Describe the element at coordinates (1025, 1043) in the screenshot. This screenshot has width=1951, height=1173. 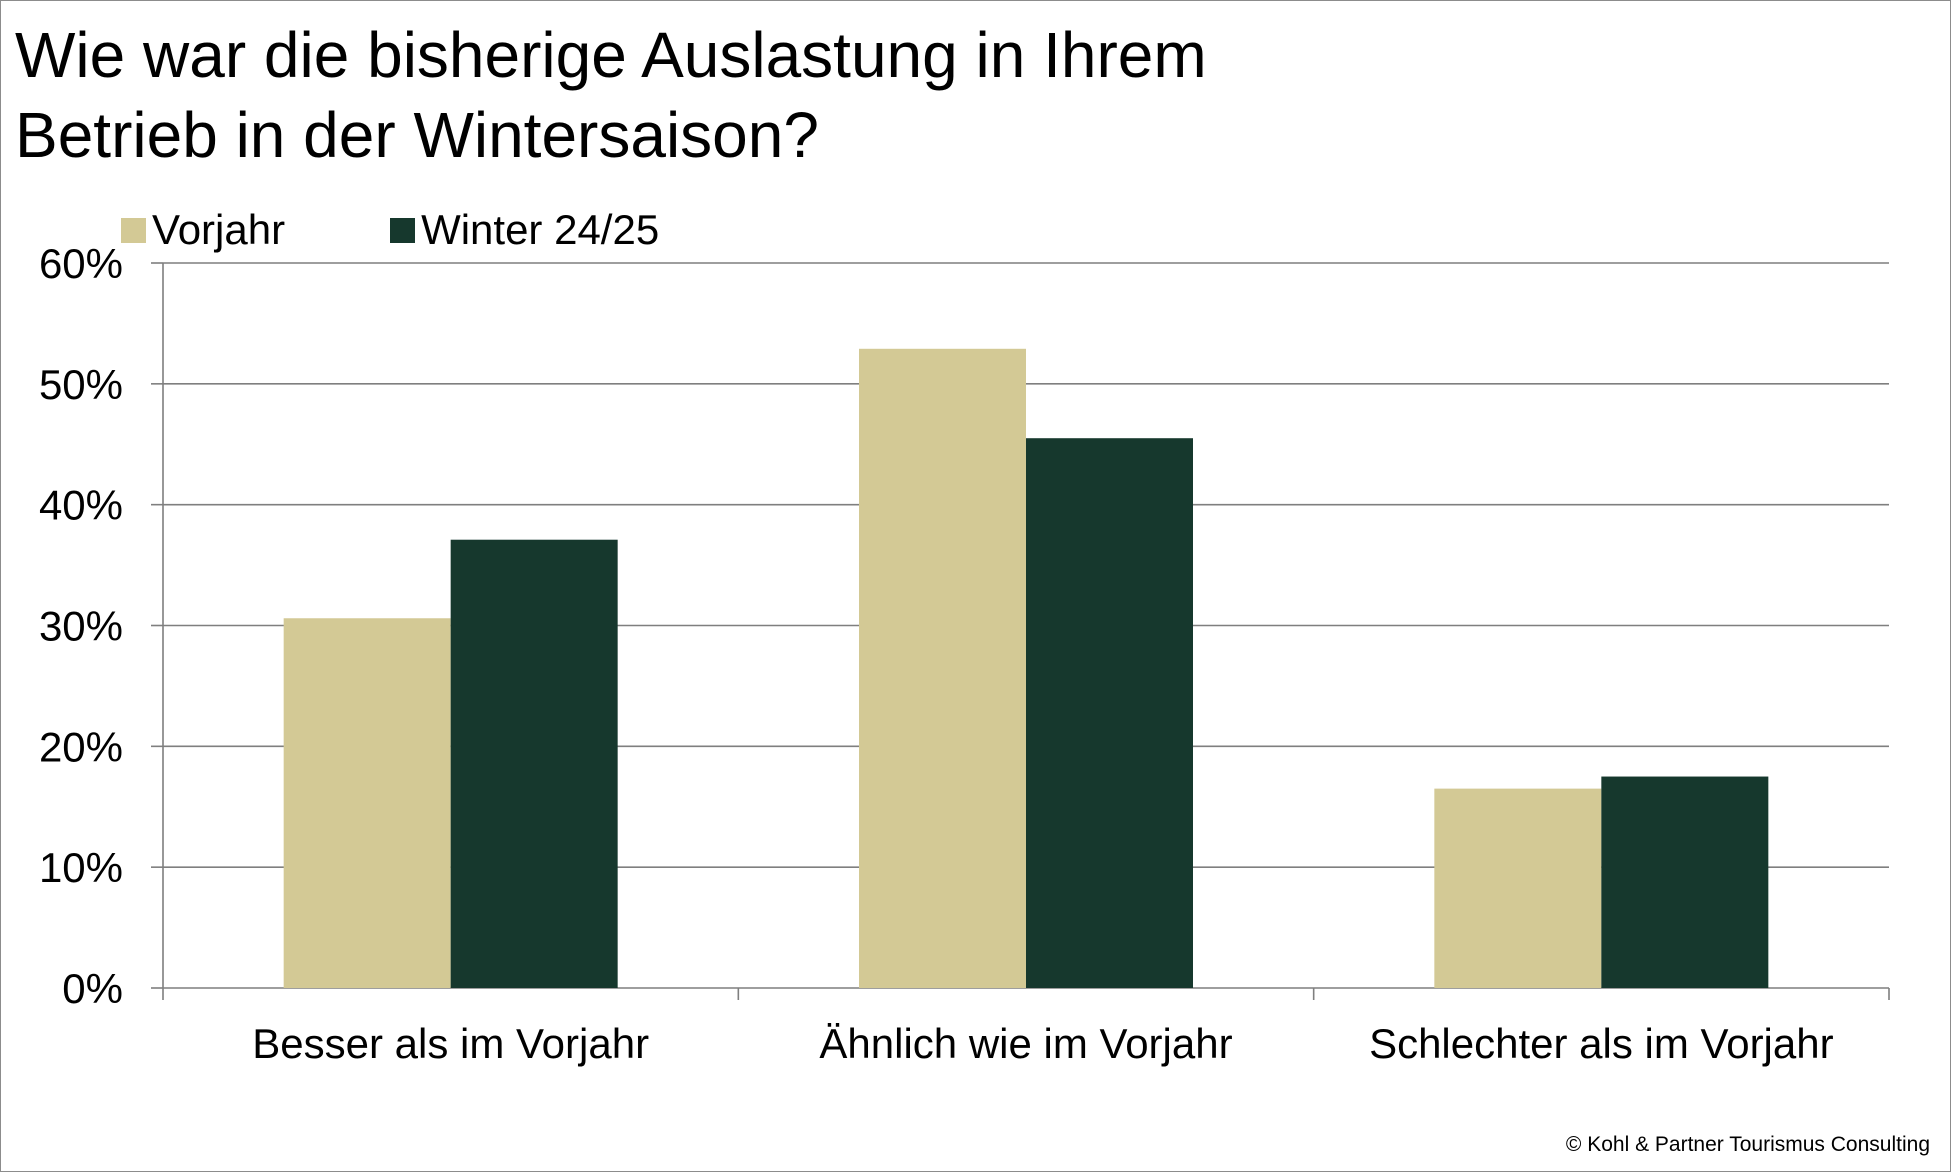
I see `x-category-label: Ähnlich wie im Vorjahr` at that location.